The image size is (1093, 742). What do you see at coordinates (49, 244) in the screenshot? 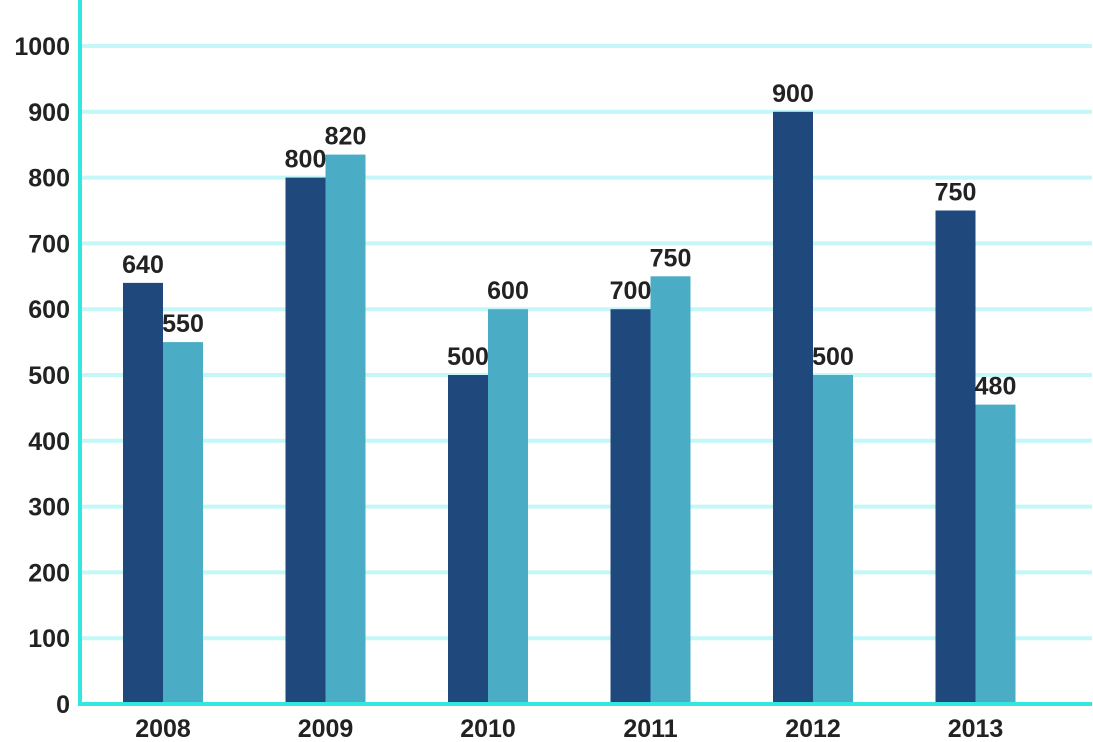
I see `y-tick-label: 700` at bounding box center [49, 244].